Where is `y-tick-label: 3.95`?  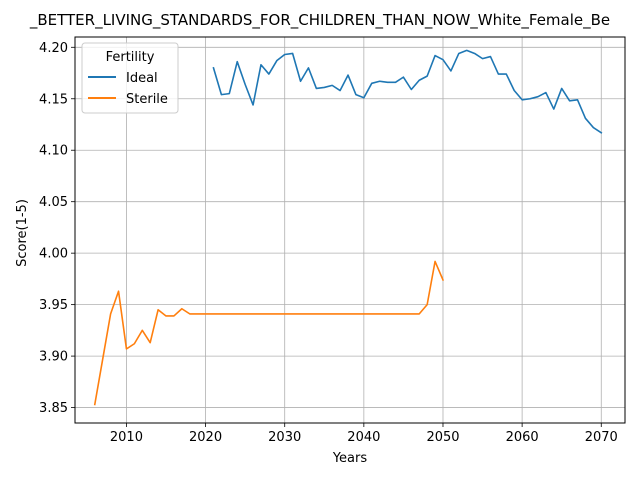
y-tick-label: 3.95 is located at coordinates (53, 305).